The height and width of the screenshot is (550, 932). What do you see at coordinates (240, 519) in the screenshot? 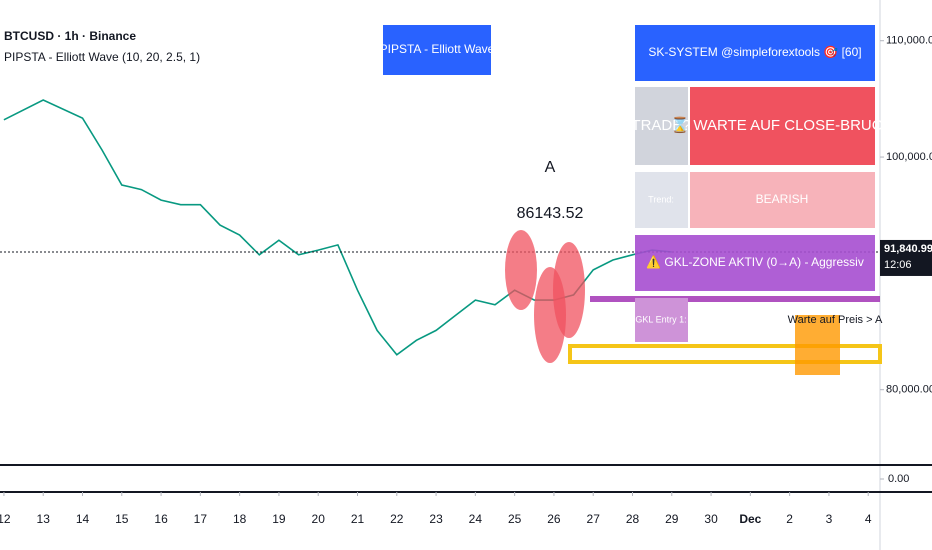
I see `x-tick-label: 18` at bounding box center [240, 519].